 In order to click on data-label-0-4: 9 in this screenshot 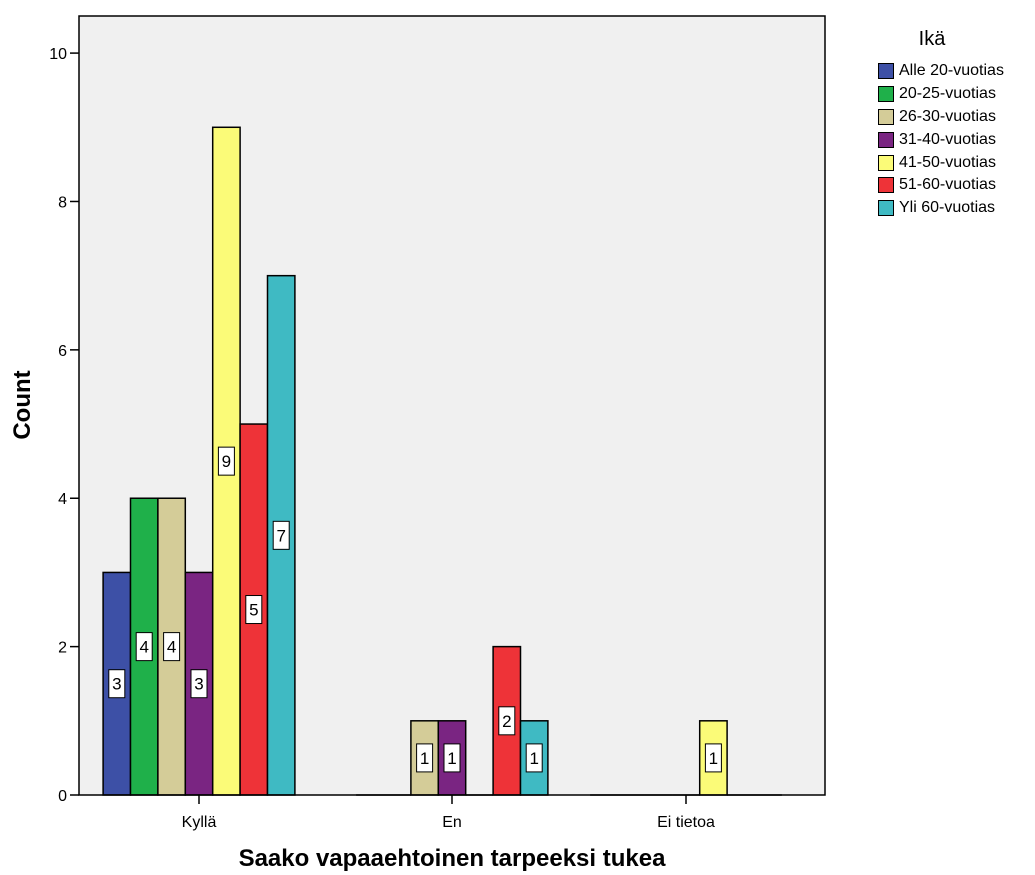, I will do `click(226, 461)`.